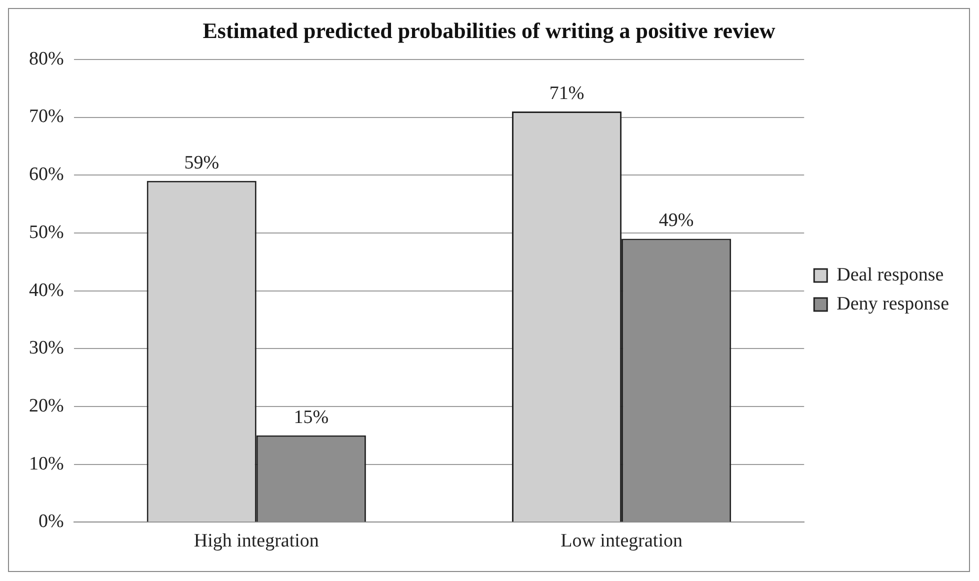 The height and width of the screenshot is (581, 979). What do you see at coordinates (46, 59) in the screenshot?
I see `y-tick-label: 80%` at bounding box center [46, 59].